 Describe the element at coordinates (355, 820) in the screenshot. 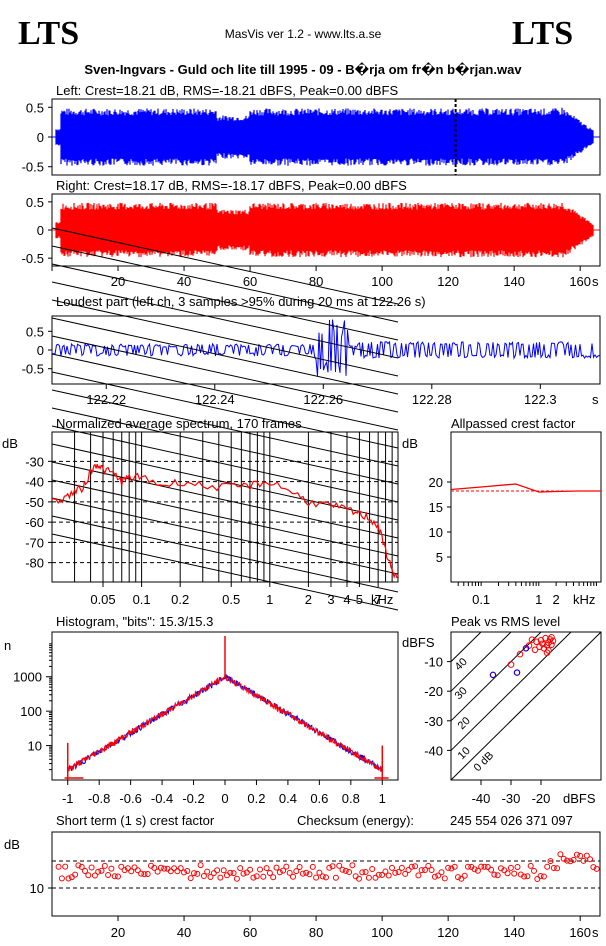

I see `checksum-label: Checksum (energy):` at that location.